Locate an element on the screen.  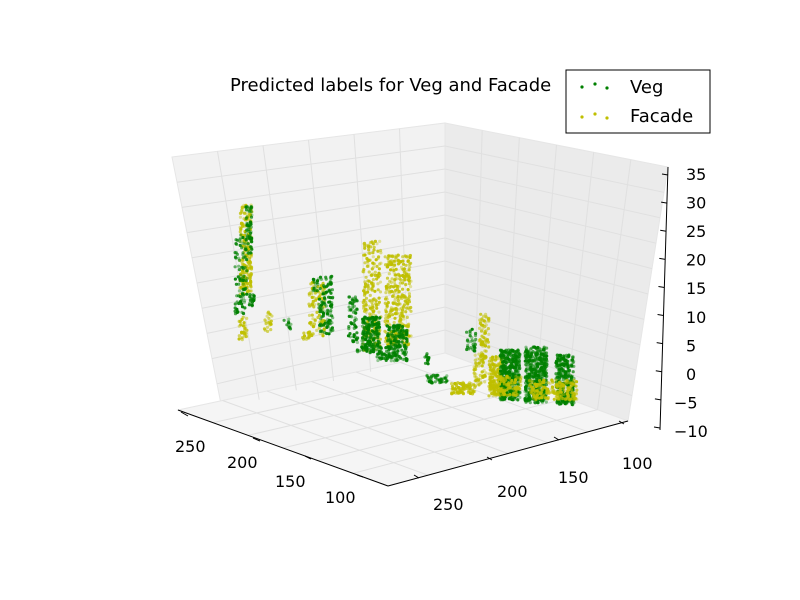
legend-marker-veg is located at coordinates (594, 86).